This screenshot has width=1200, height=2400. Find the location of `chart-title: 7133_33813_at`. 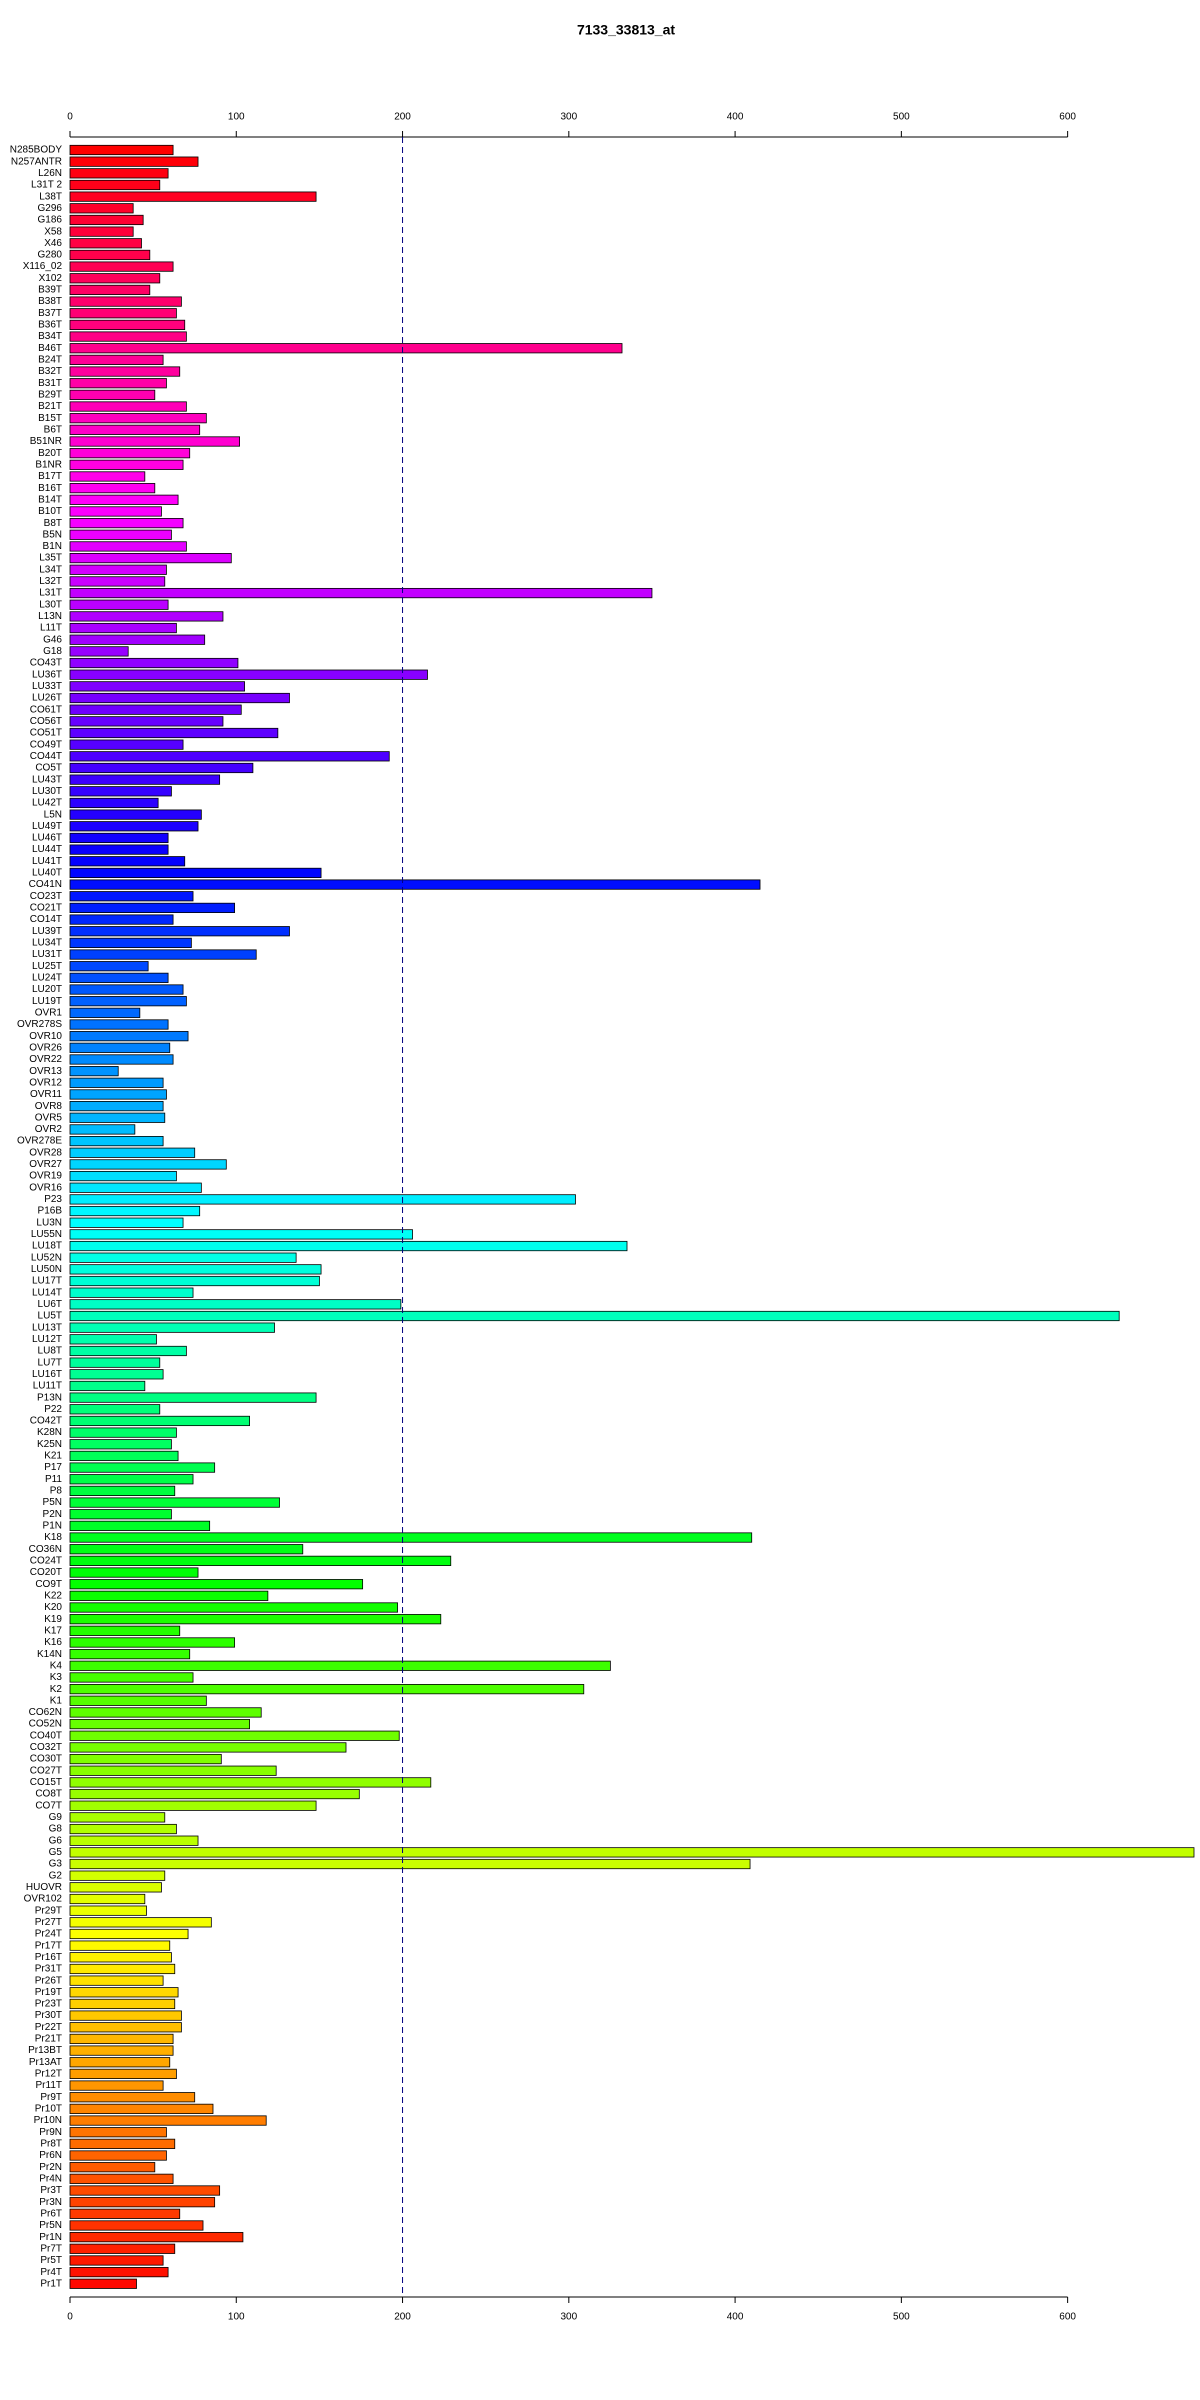

chart-title: 7133_33813_at is located at coordinates (626, 30).